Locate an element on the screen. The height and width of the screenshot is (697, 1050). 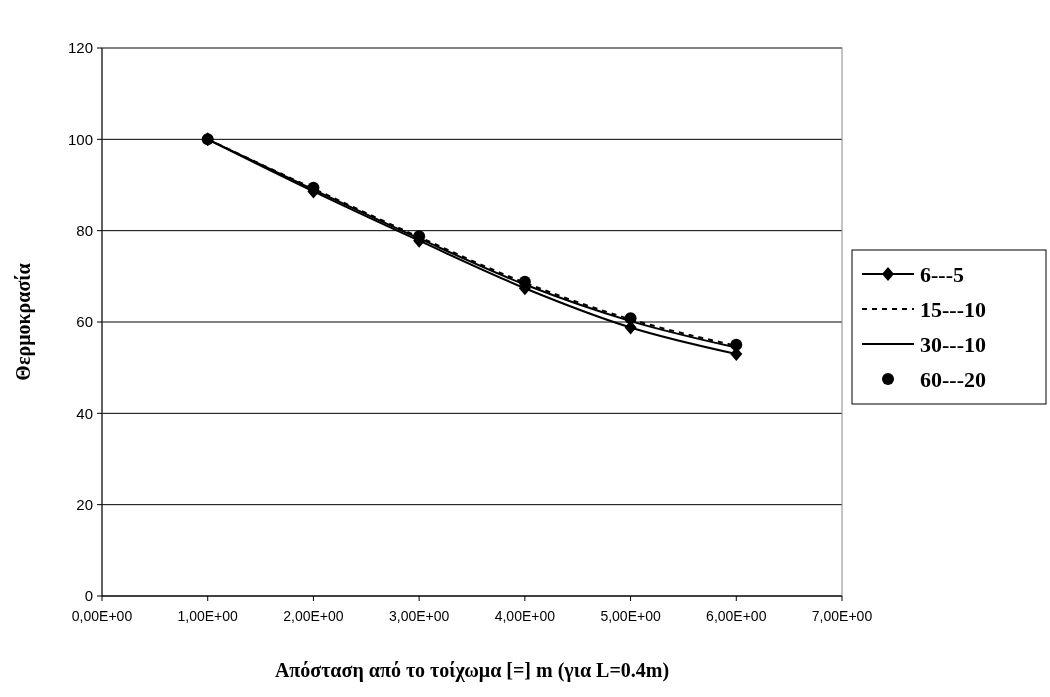
x-axis-title: Απόσταση από το τοίχωμα [=] m (για L=0.4m) is located at coordinates (472, 670).